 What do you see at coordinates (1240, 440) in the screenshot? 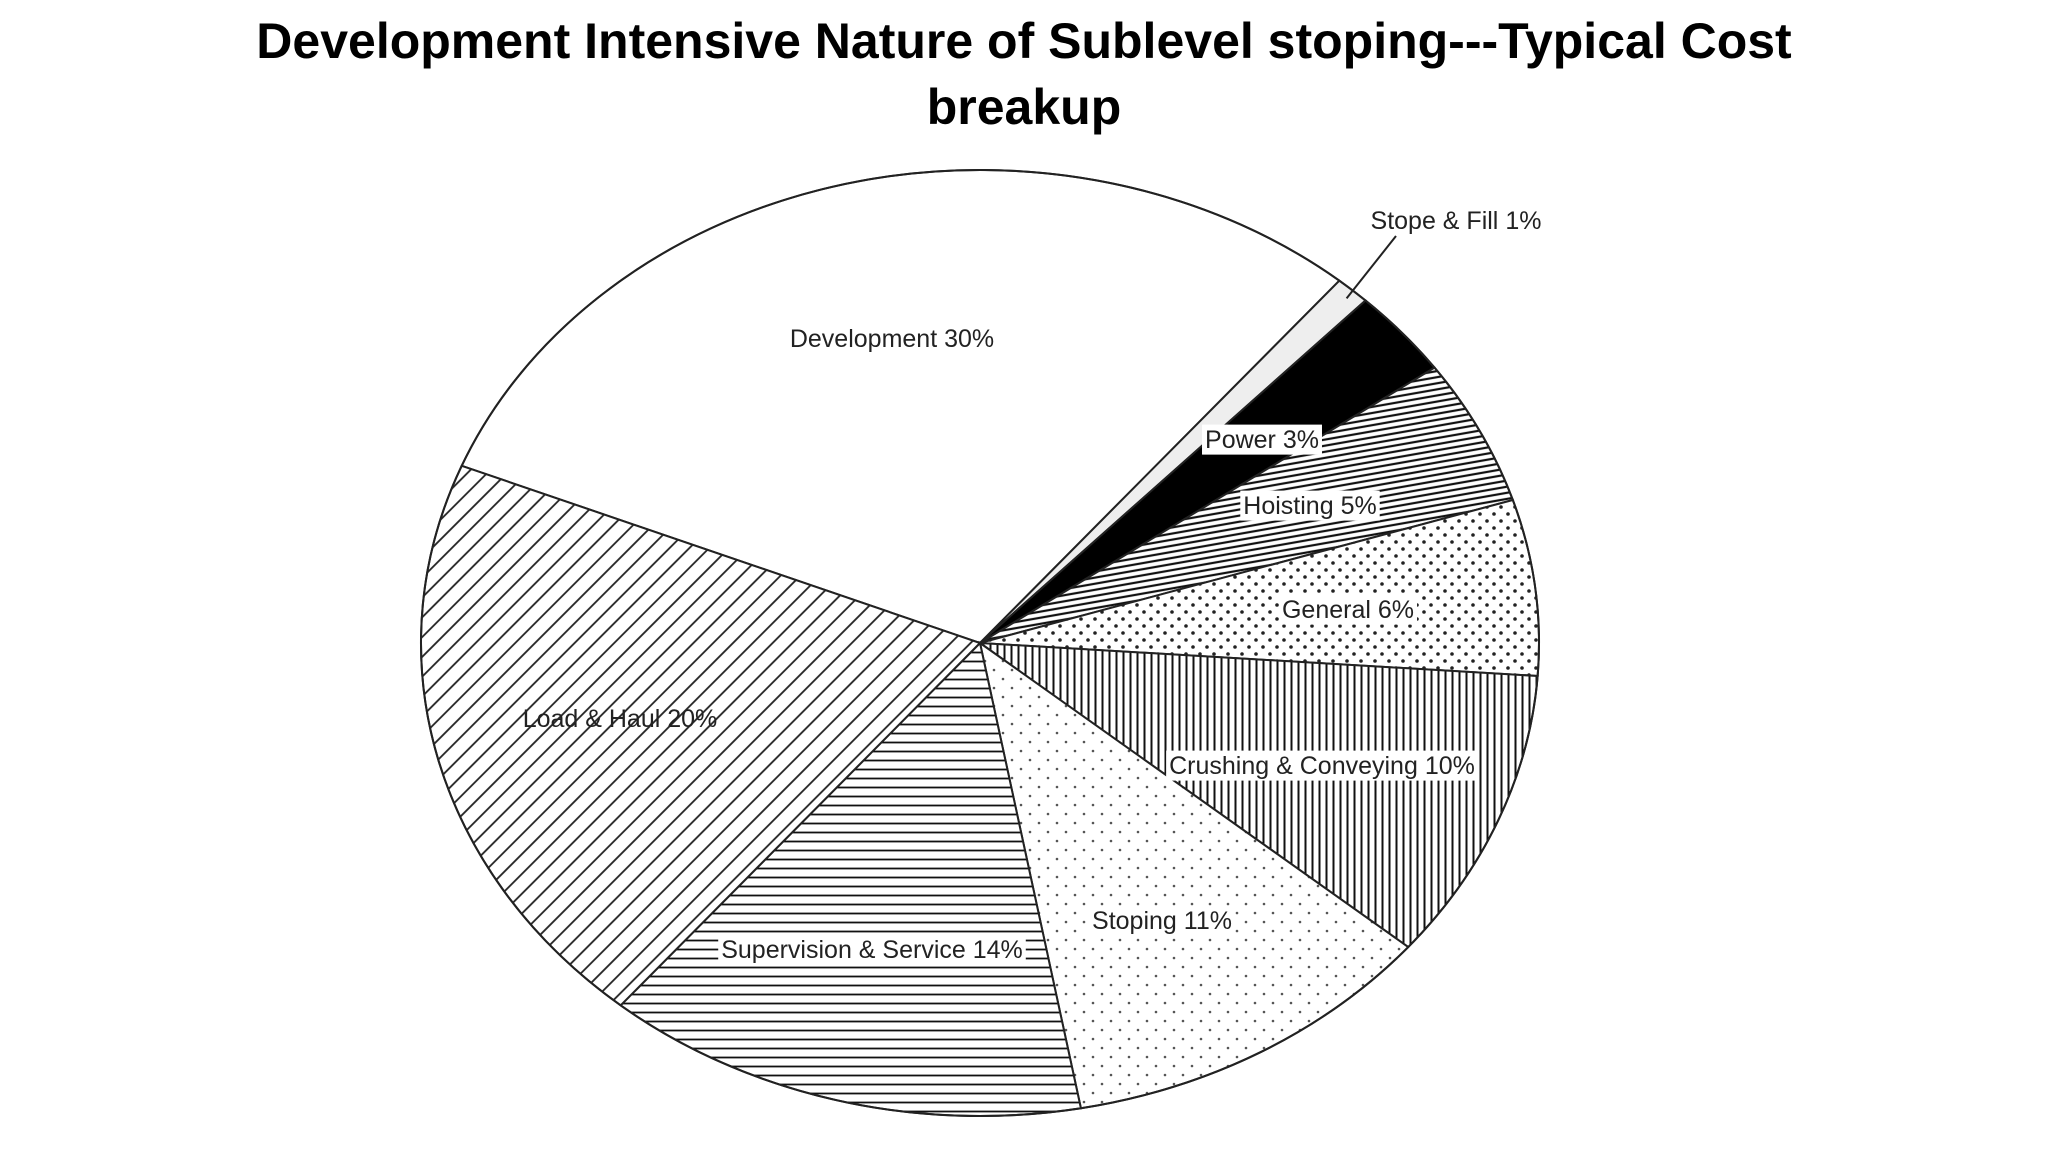
I see `slice-category: Power` at bounding box center [1240, 440].